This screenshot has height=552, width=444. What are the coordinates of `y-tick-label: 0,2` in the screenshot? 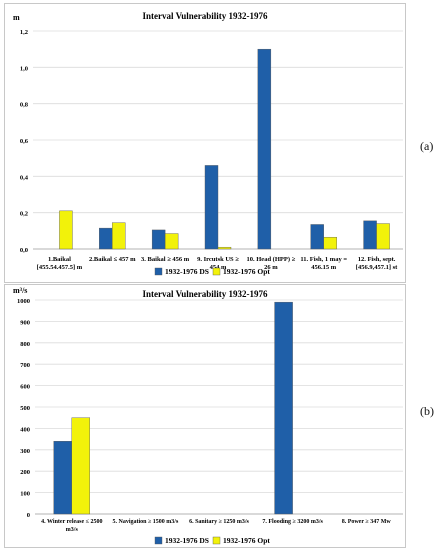 It's located at (24, 214).